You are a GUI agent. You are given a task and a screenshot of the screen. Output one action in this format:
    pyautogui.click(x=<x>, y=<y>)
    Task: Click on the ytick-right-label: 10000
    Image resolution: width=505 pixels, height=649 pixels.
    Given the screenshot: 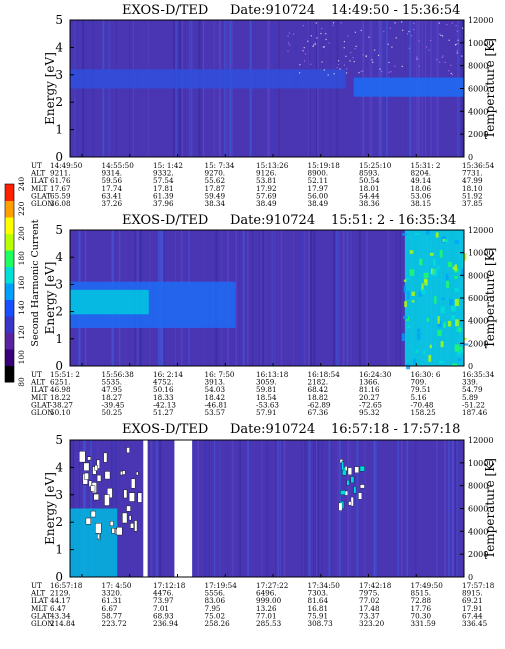 What is the action you would take?
    pyautogui.click(x=480, y=463)
    